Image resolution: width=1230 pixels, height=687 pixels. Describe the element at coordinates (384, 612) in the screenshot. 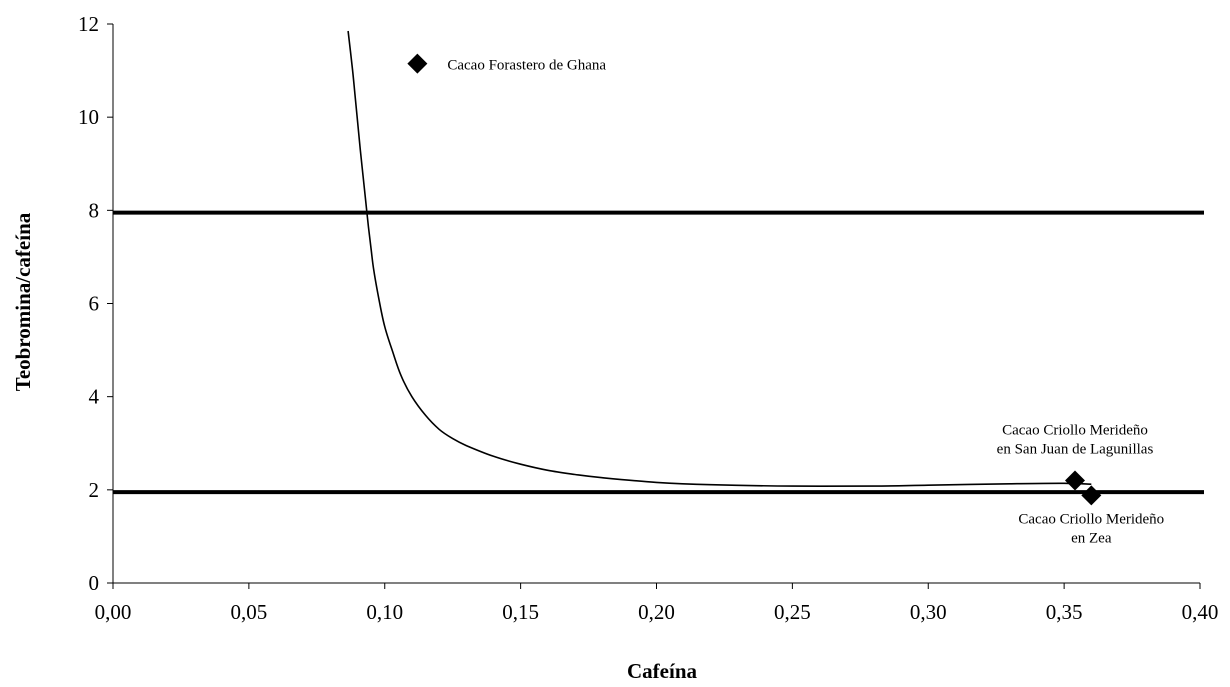

I see `x-tick-label: 0,10` at that location.